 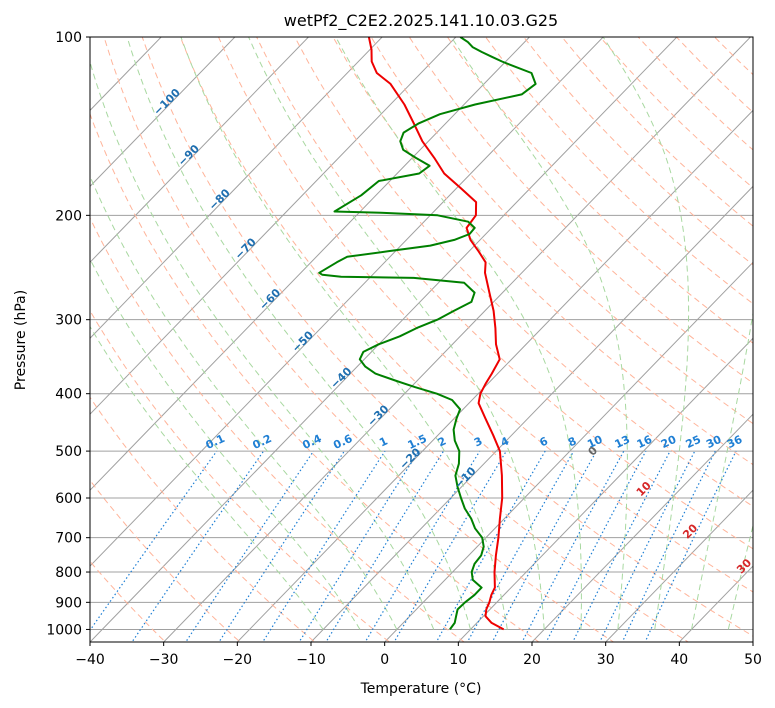 What do you see at coordinates (68, 539) in the screenshot?
I see `y-tick-label: 700` at bounding box center [68, 539].